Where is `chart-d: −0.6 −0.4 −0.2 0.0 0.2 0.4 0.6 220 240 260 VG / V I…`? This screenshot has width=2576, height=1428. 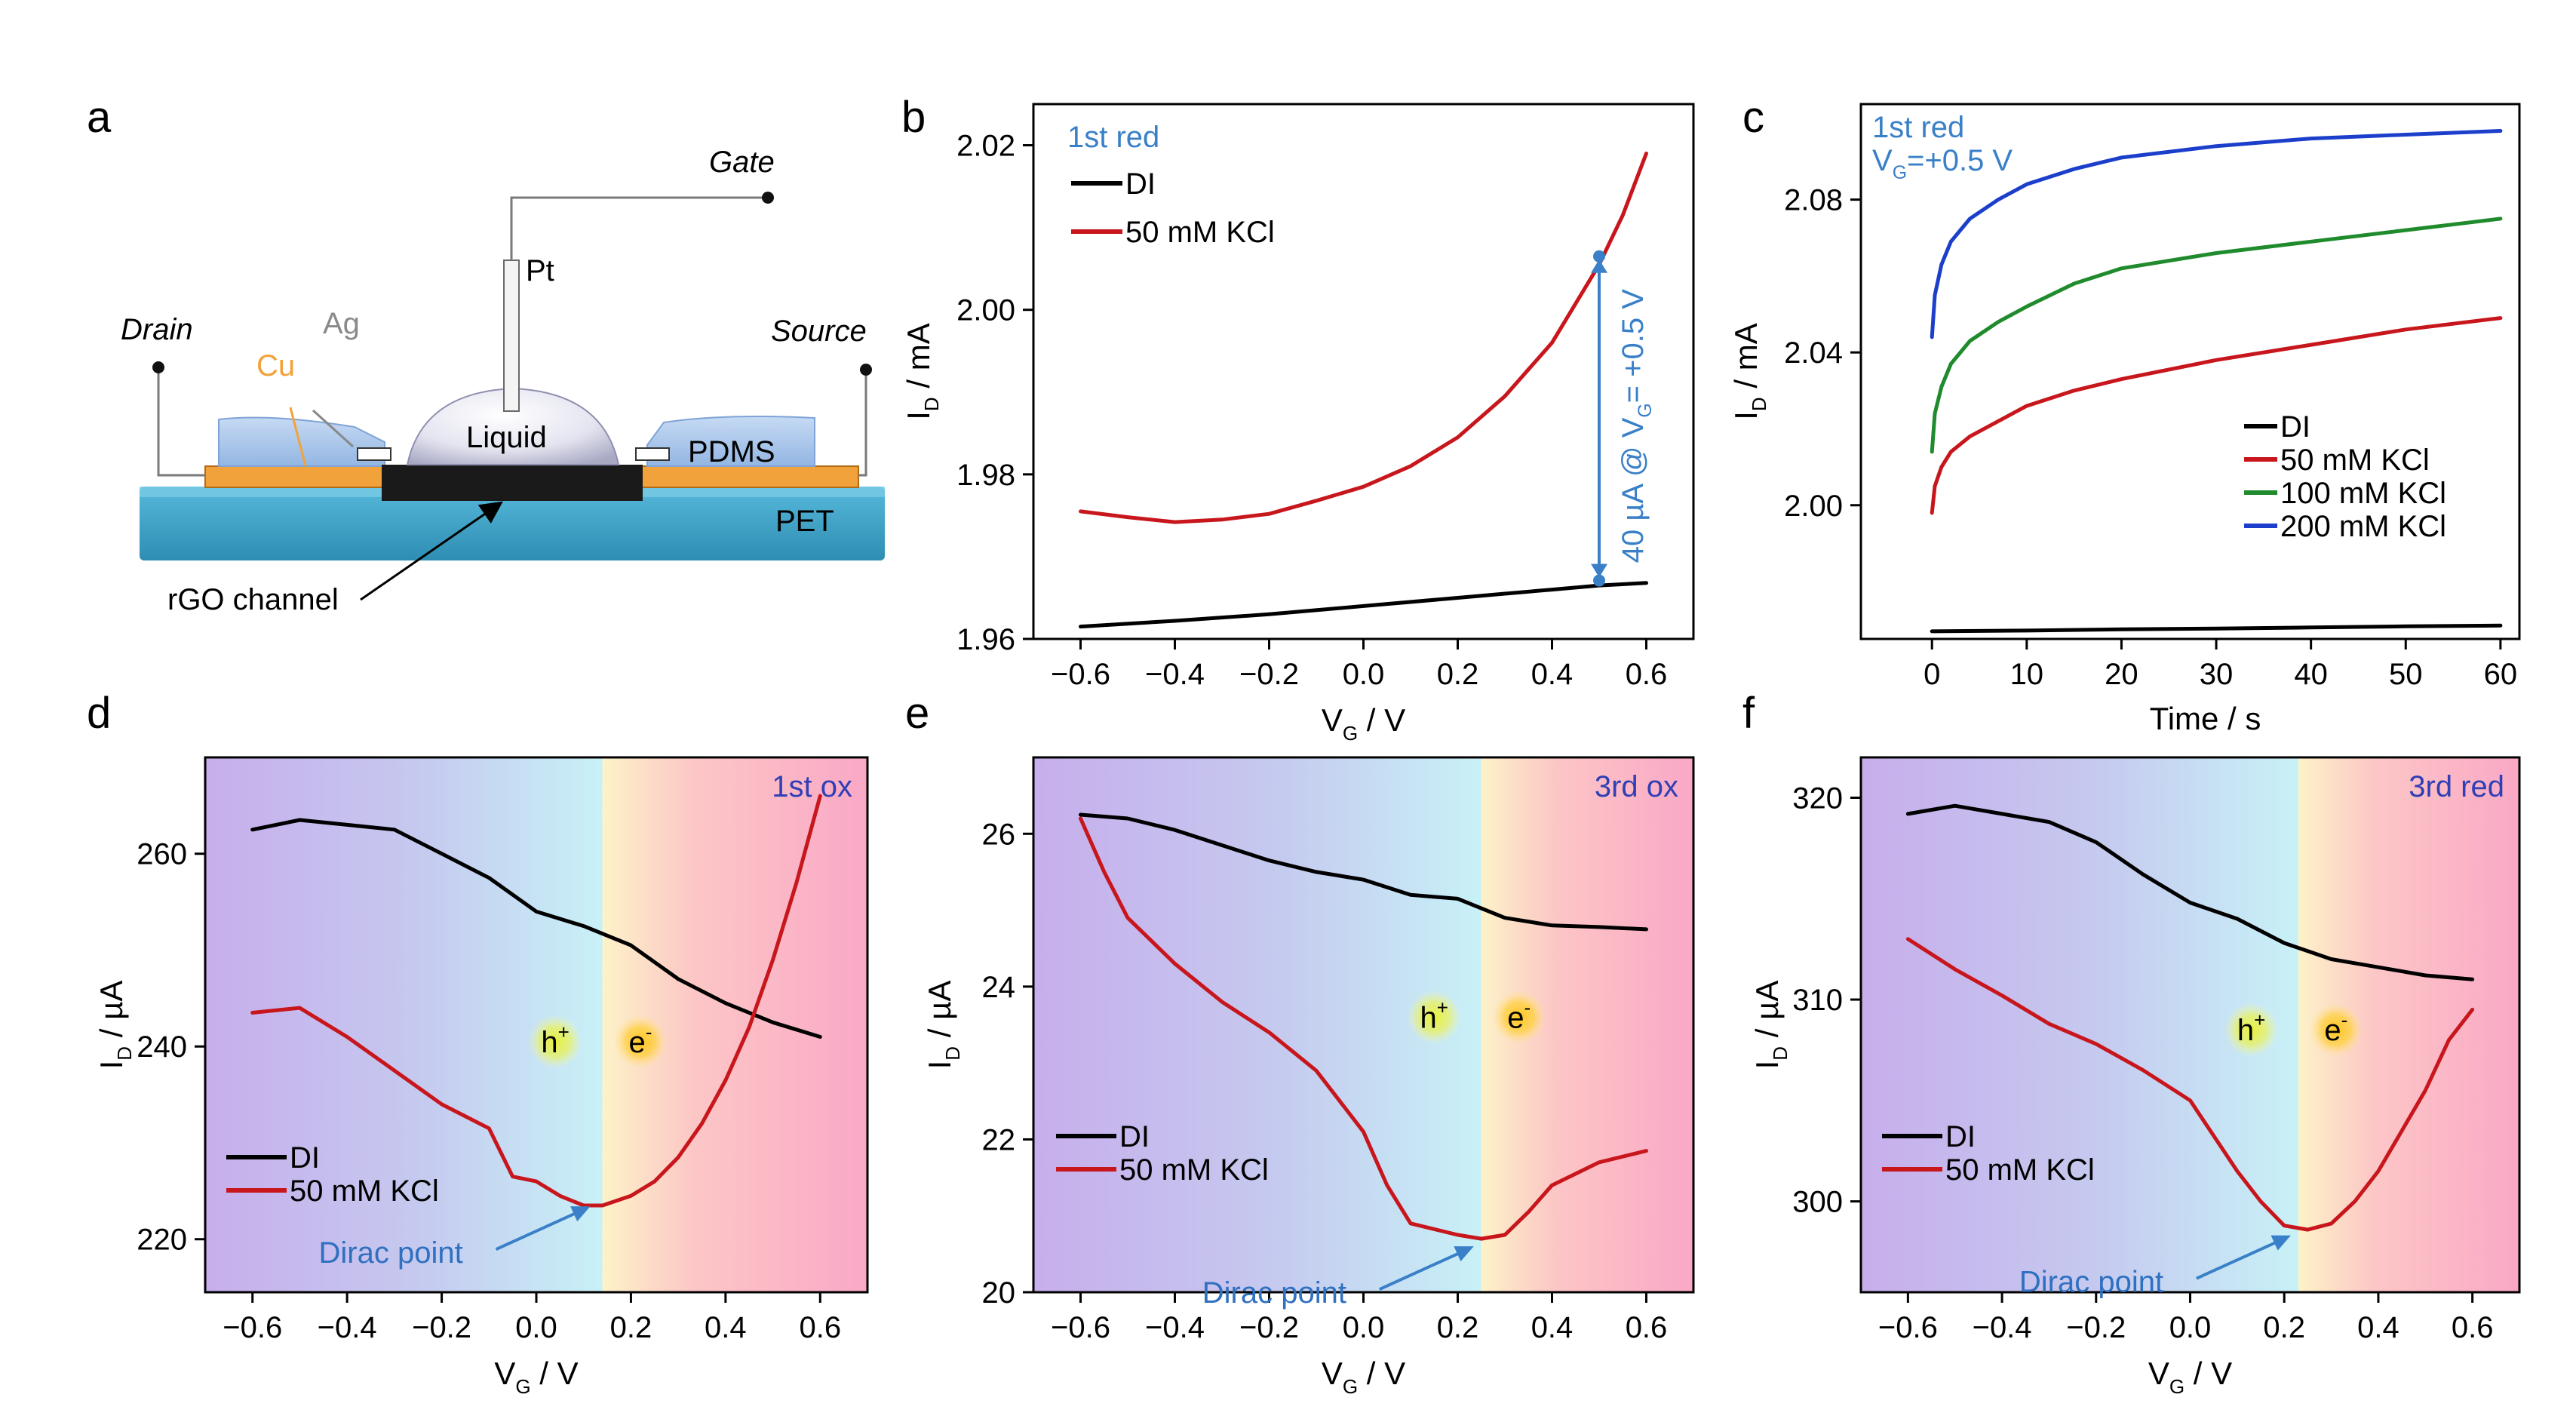 chart-d: −0.6 −0.4 −0.2 0.0 0.2 0.4 0.6 220 240 260 VG / V I… is located at coordinates (481, 1077).